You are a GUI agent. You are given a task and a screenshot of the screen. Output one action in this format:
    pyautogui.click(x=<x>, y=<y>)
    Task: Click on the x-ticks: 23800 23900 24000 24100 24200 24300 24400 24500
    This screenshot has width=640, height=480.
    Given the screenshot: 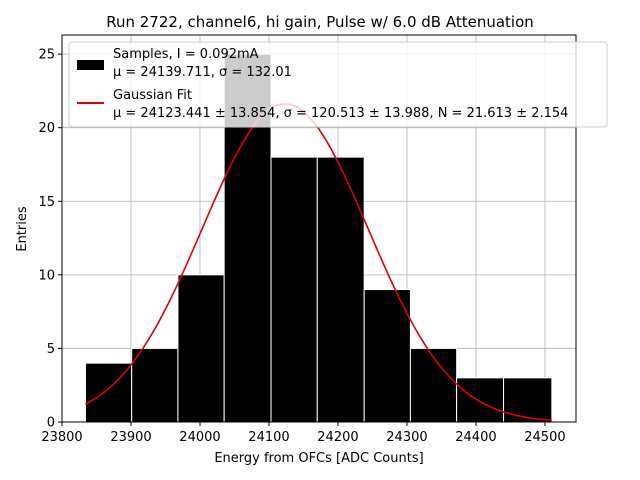 What is the action you would take?
    pyautogui.click(x=303, y=433)
    